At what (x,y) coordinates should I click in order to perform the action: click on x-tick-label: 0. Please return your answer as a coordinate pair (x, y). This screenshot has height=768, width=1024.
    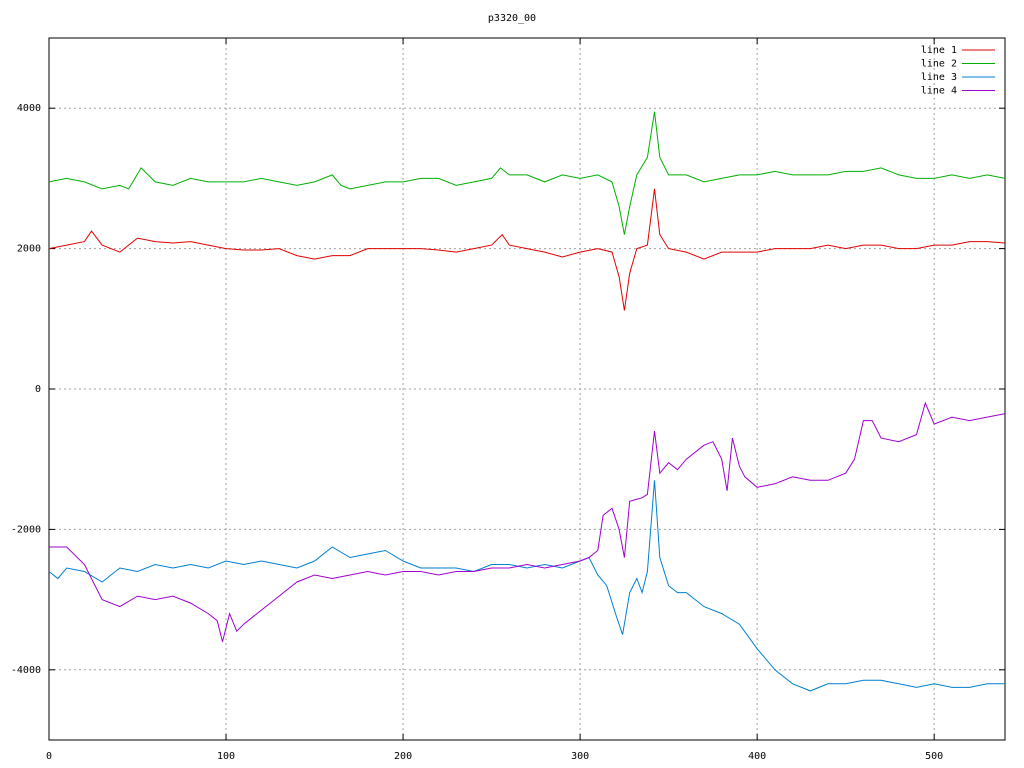
    Looking at the image, I should click on (49, 756).